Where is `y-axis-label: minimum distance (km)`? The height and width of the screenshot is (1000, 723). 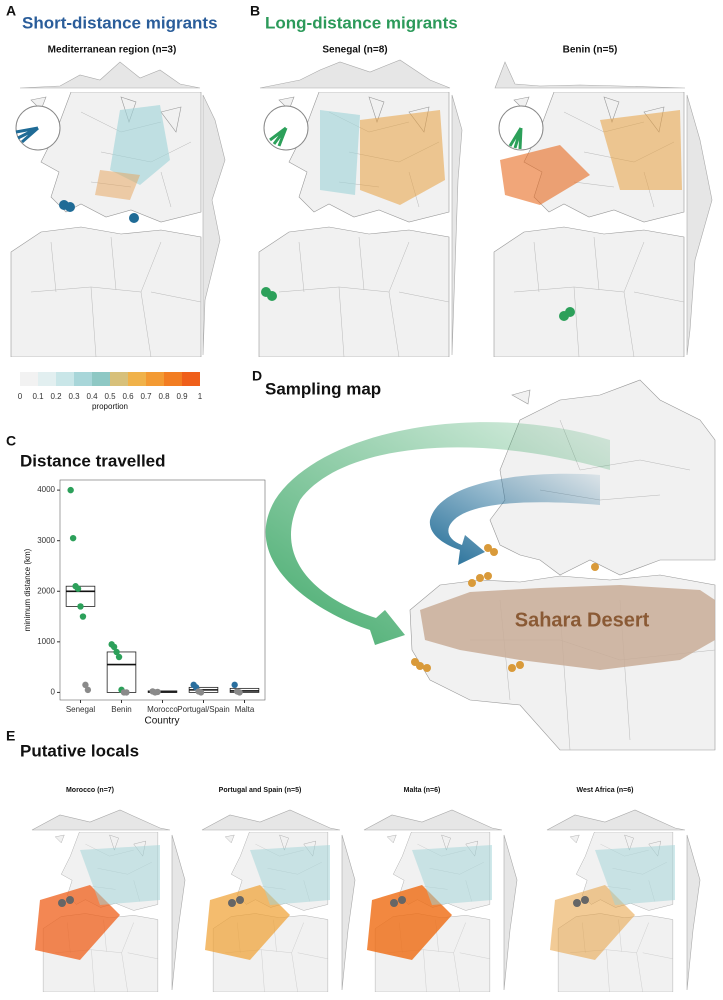 y-axis-label: minimum distance (km) is located at coordinates (27, 589).